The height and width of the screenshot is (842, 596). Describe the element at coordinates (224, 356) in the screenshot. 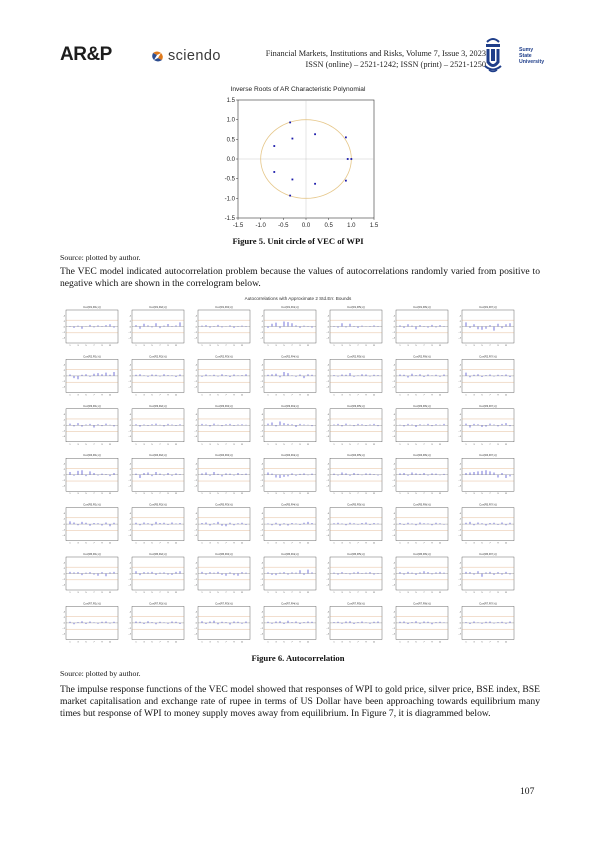

I see `panel-title: Cor(R2,R3(-i))` at that location.